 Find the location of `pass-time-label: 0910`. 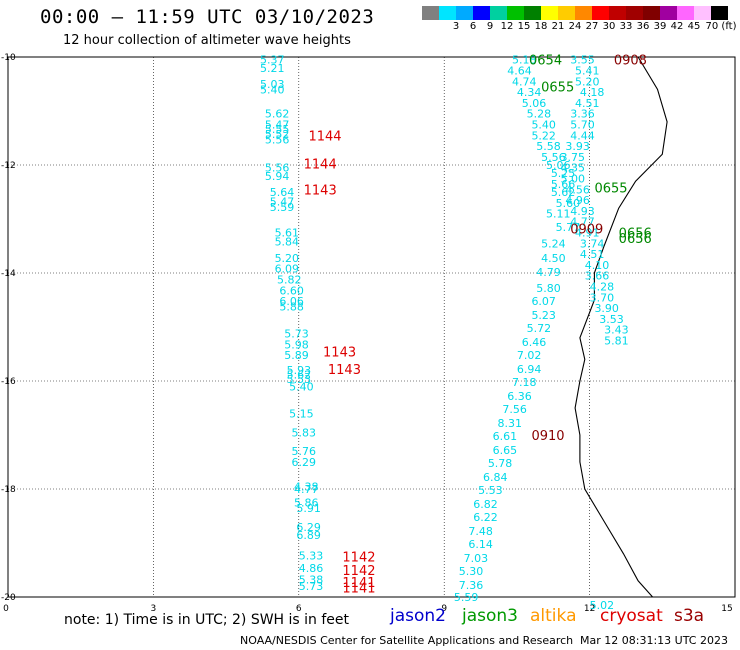

pass-time-label: 0910 is located at coordinates (547, 436).